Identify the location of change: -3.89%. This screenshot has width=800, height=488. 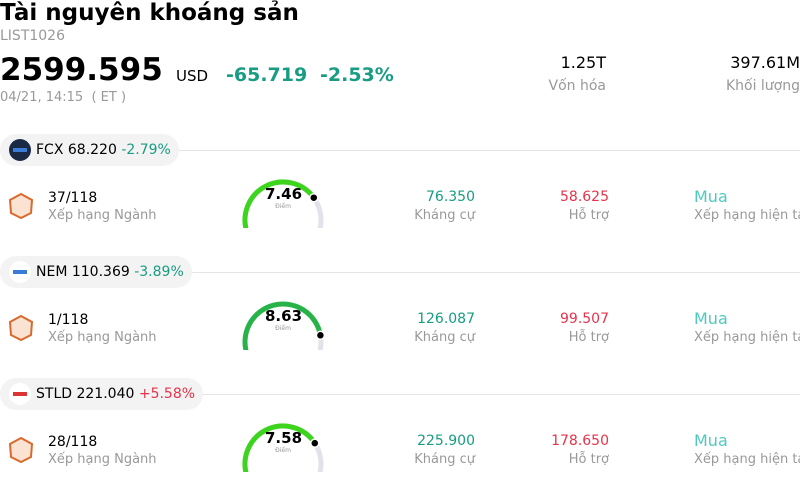
(159, 272).